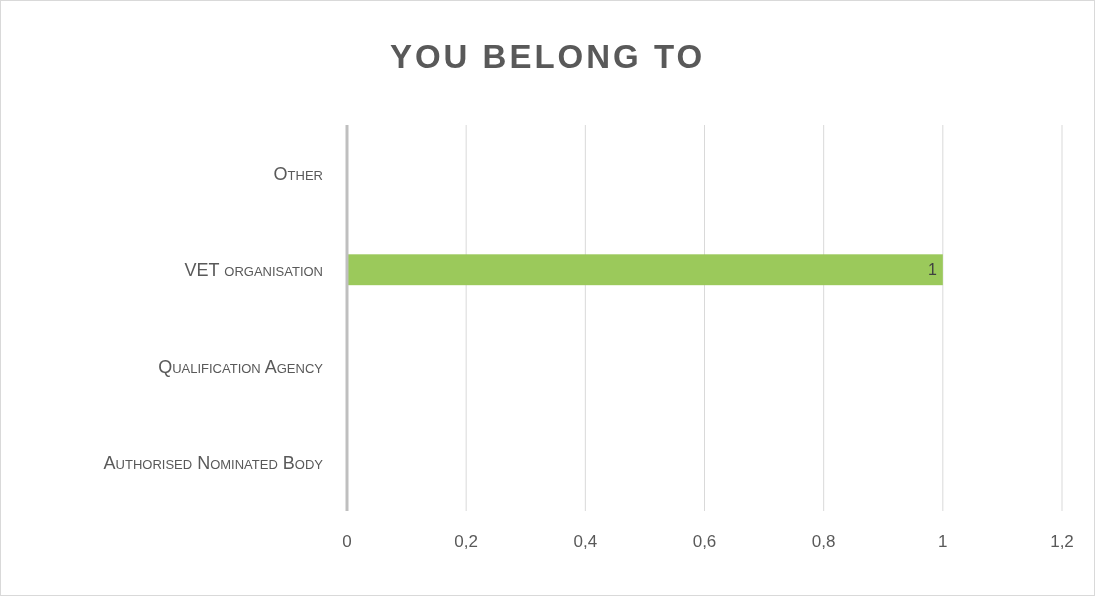 The height and width of the screenshot is (596, 1095). I want to click on y-tick-label: Authorised Nominated Body, so click(213, 463).